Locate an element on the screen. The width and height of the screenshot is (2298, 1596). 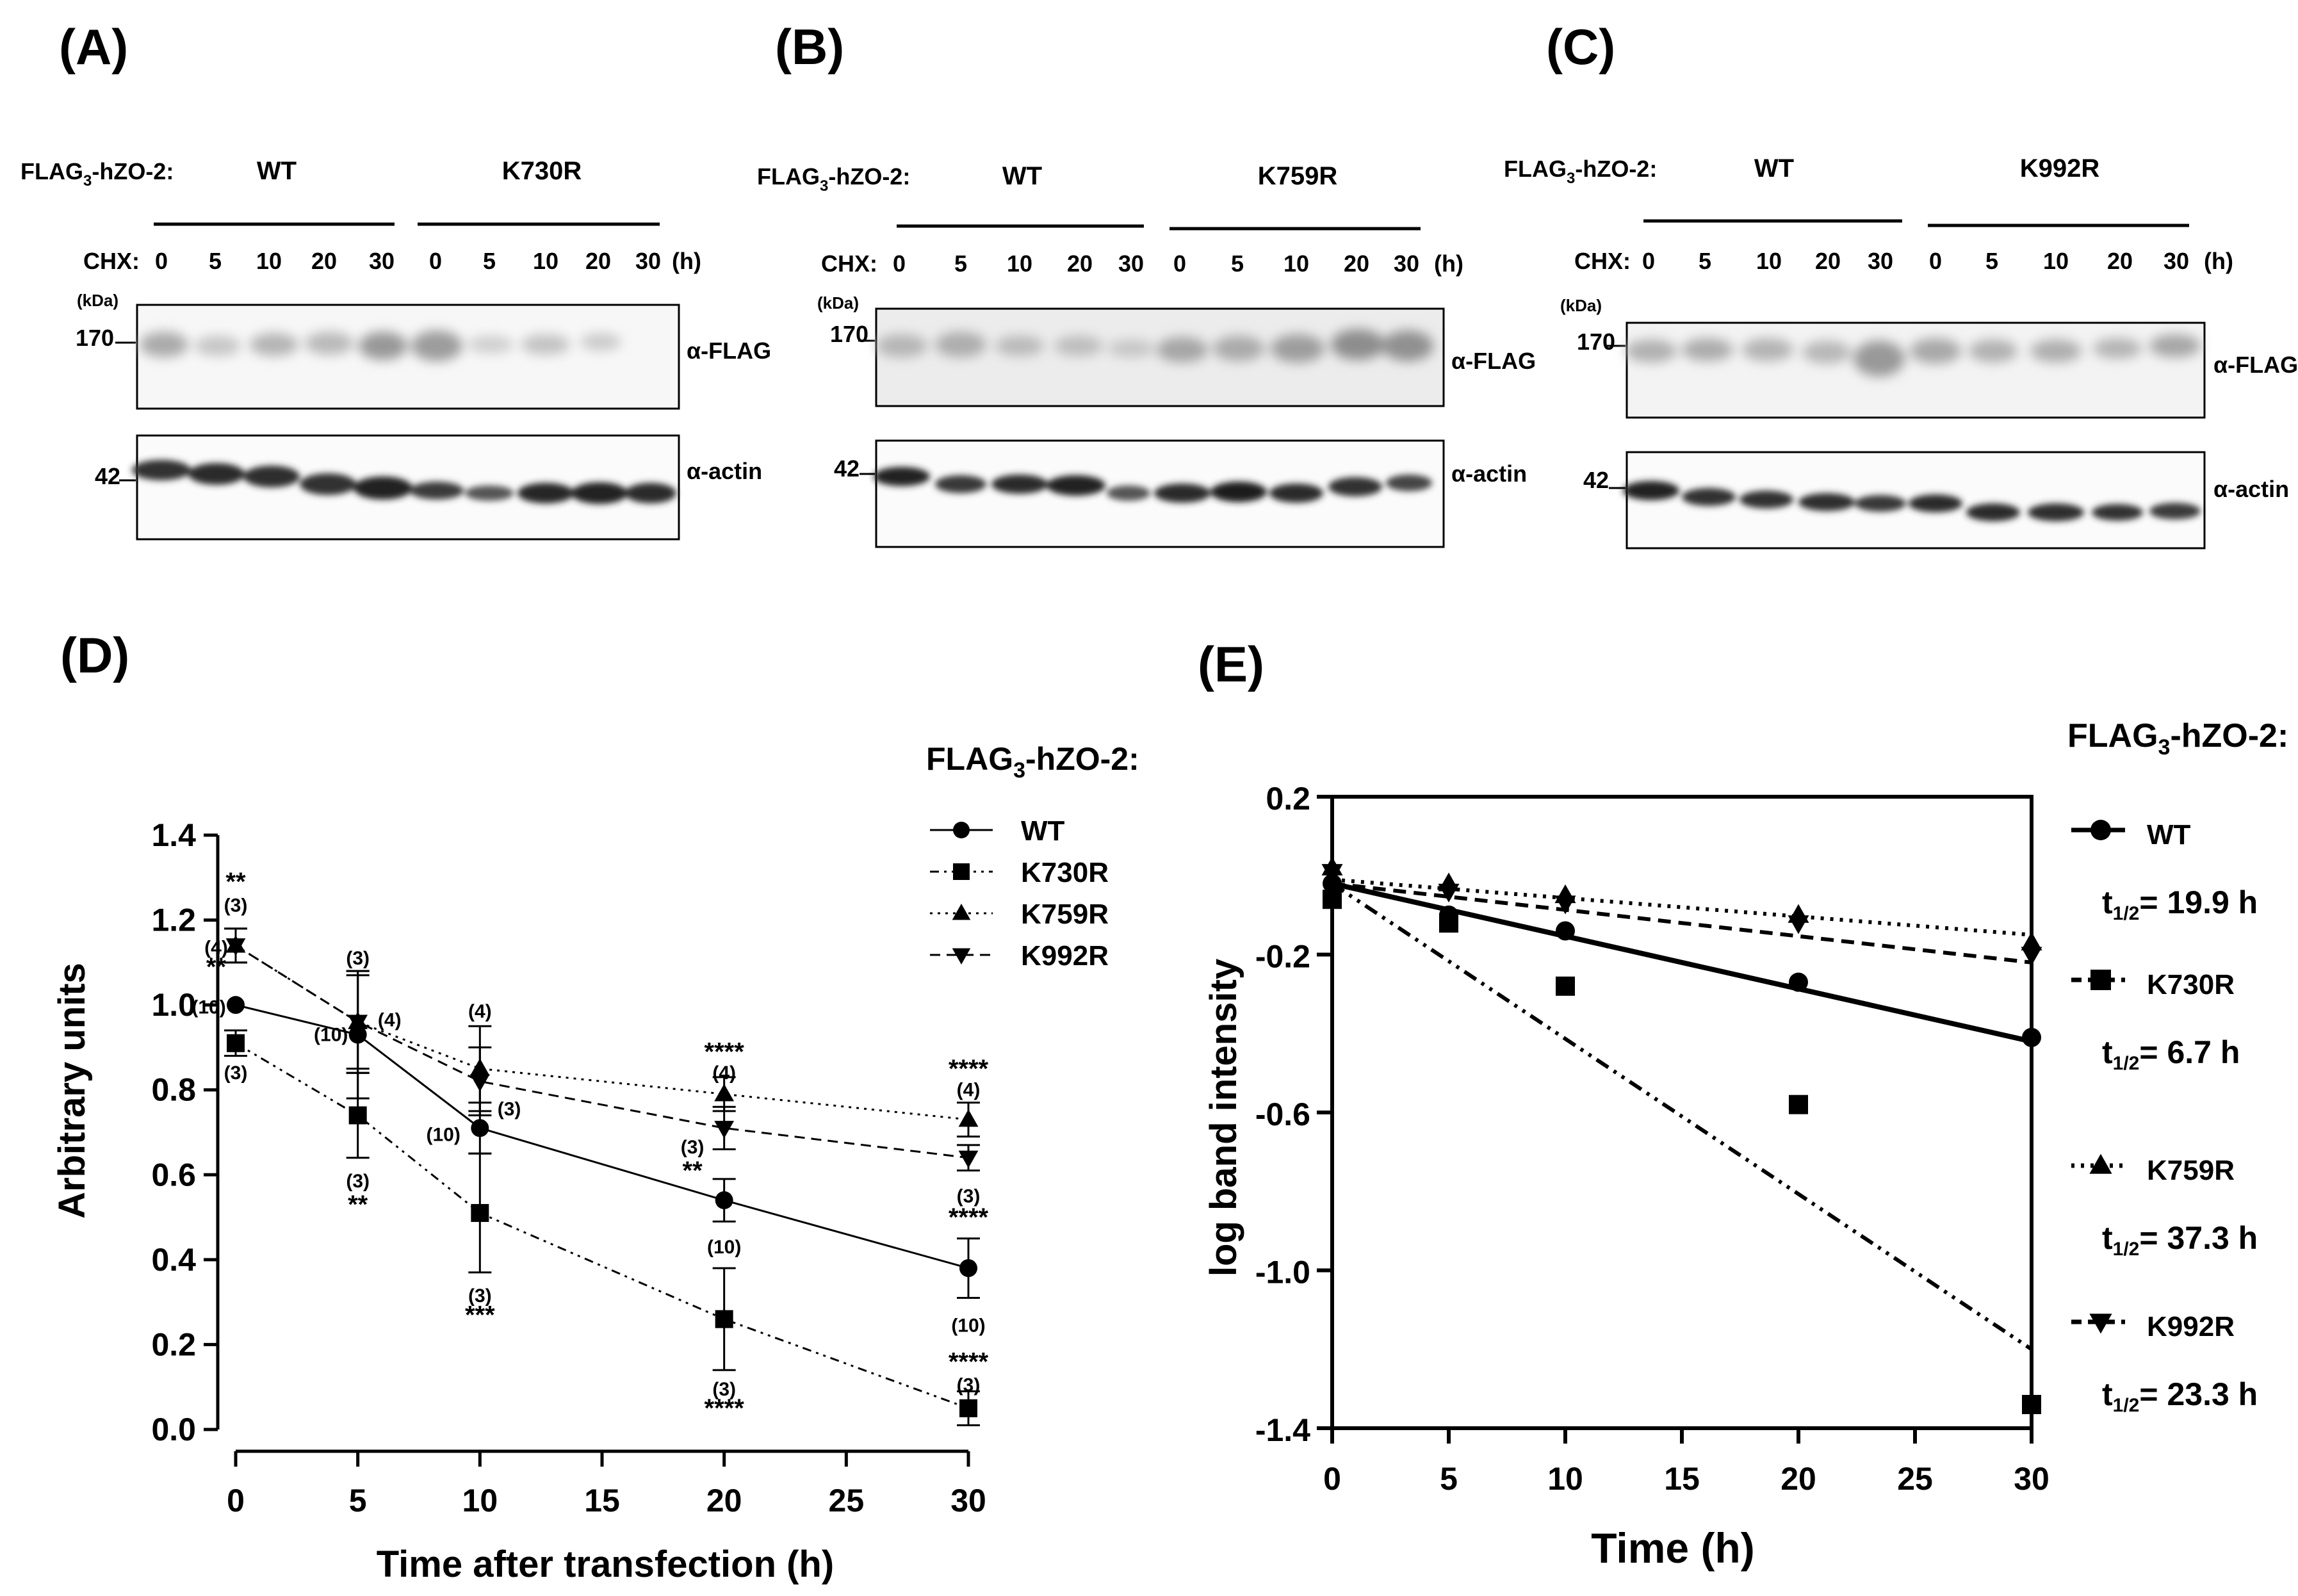
mw-42-a: 42 is located at coordinates (107, 476).